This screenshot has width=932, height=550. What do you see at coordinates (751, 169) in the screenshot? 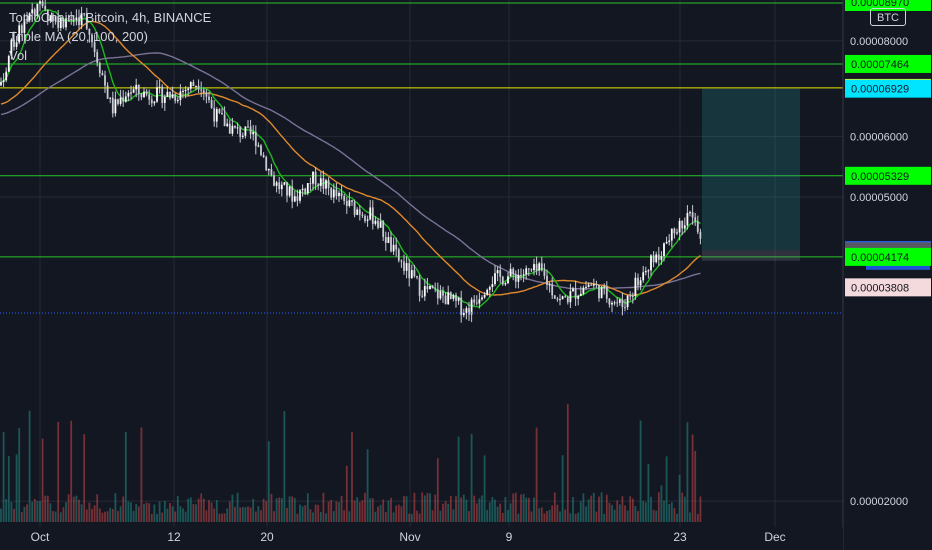
I see `position-profit-zone` at bounding box center [751, 169].